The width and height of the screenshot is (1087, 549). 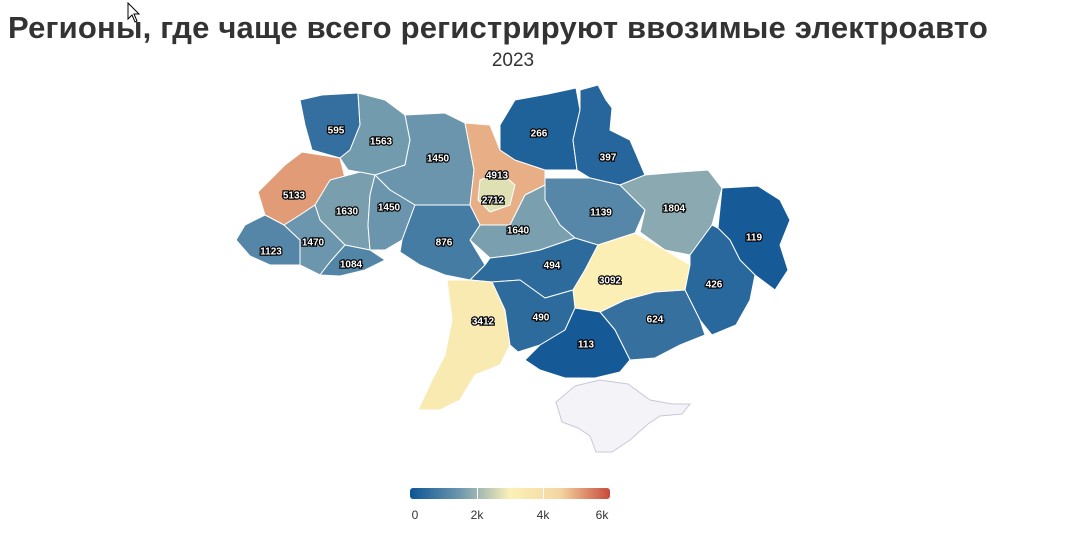 What do you see at coordinates (415, 515) in the screenshot?
I see `legend-label-0: 0` at bounding box center [415, 515].